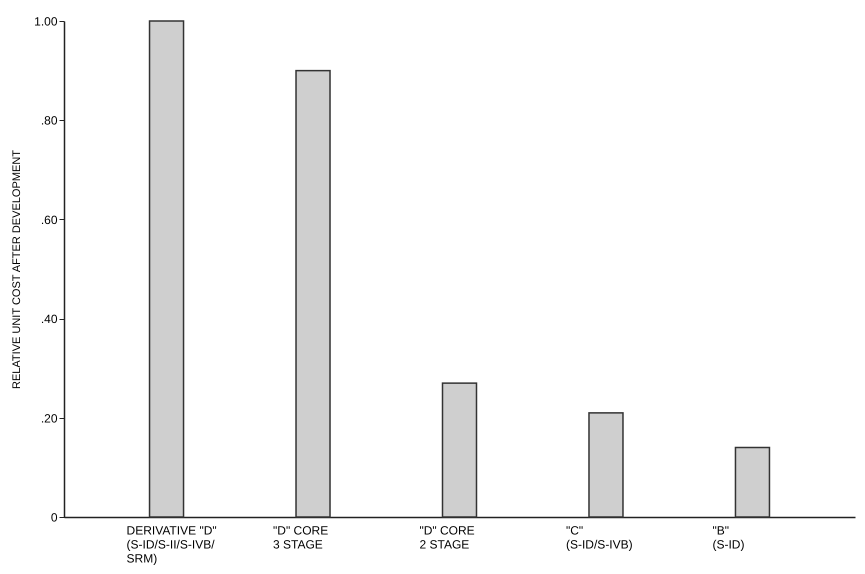 This screenshot has width=865, height=574. Describe the element at coordinates (447, 538) in the screenshot. I see `x-tick-label: "D" CORE 2 STAGE` at that location.